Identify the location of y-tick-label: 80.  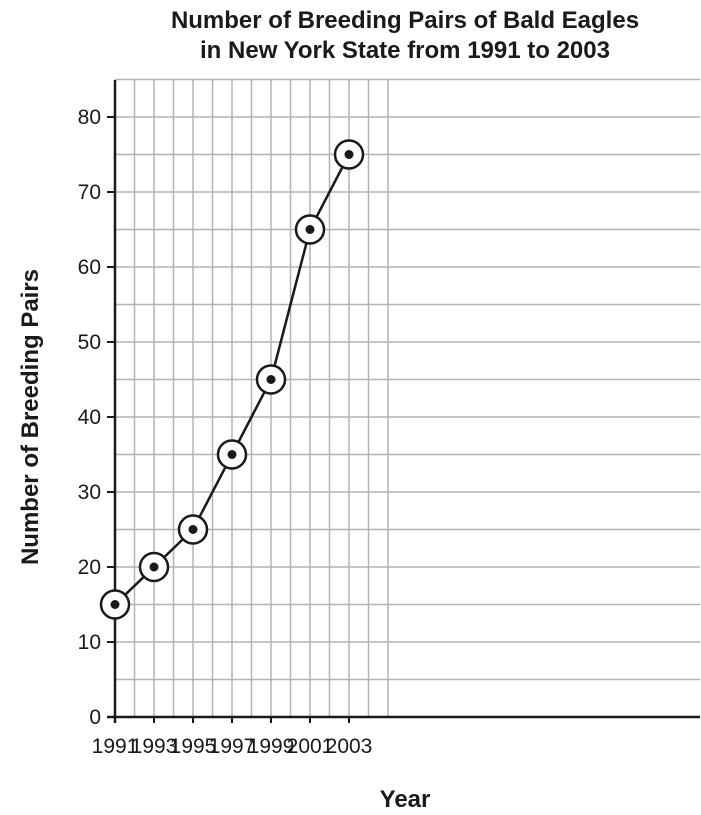
(89, 117).